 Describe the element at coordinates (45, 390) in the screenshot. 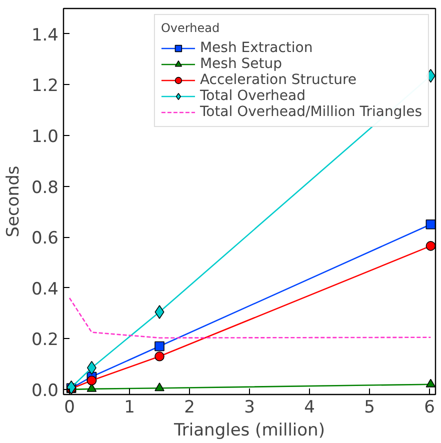

I see `y-tick-label: 0.0` at that location.